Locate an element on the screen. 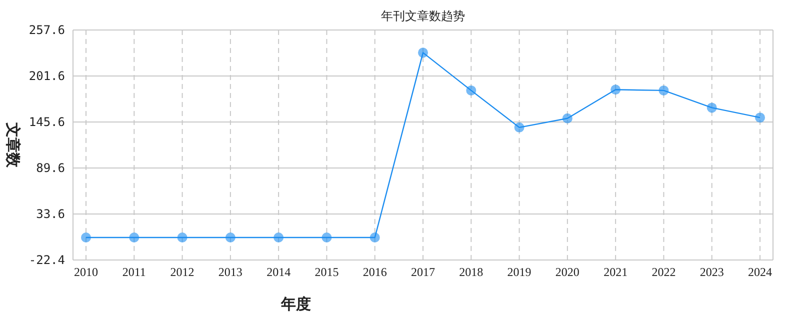 Image resolution: width=798 pixels, height=330 pixels. x-tick-label: 2020 is located at coordinates (567, 272).